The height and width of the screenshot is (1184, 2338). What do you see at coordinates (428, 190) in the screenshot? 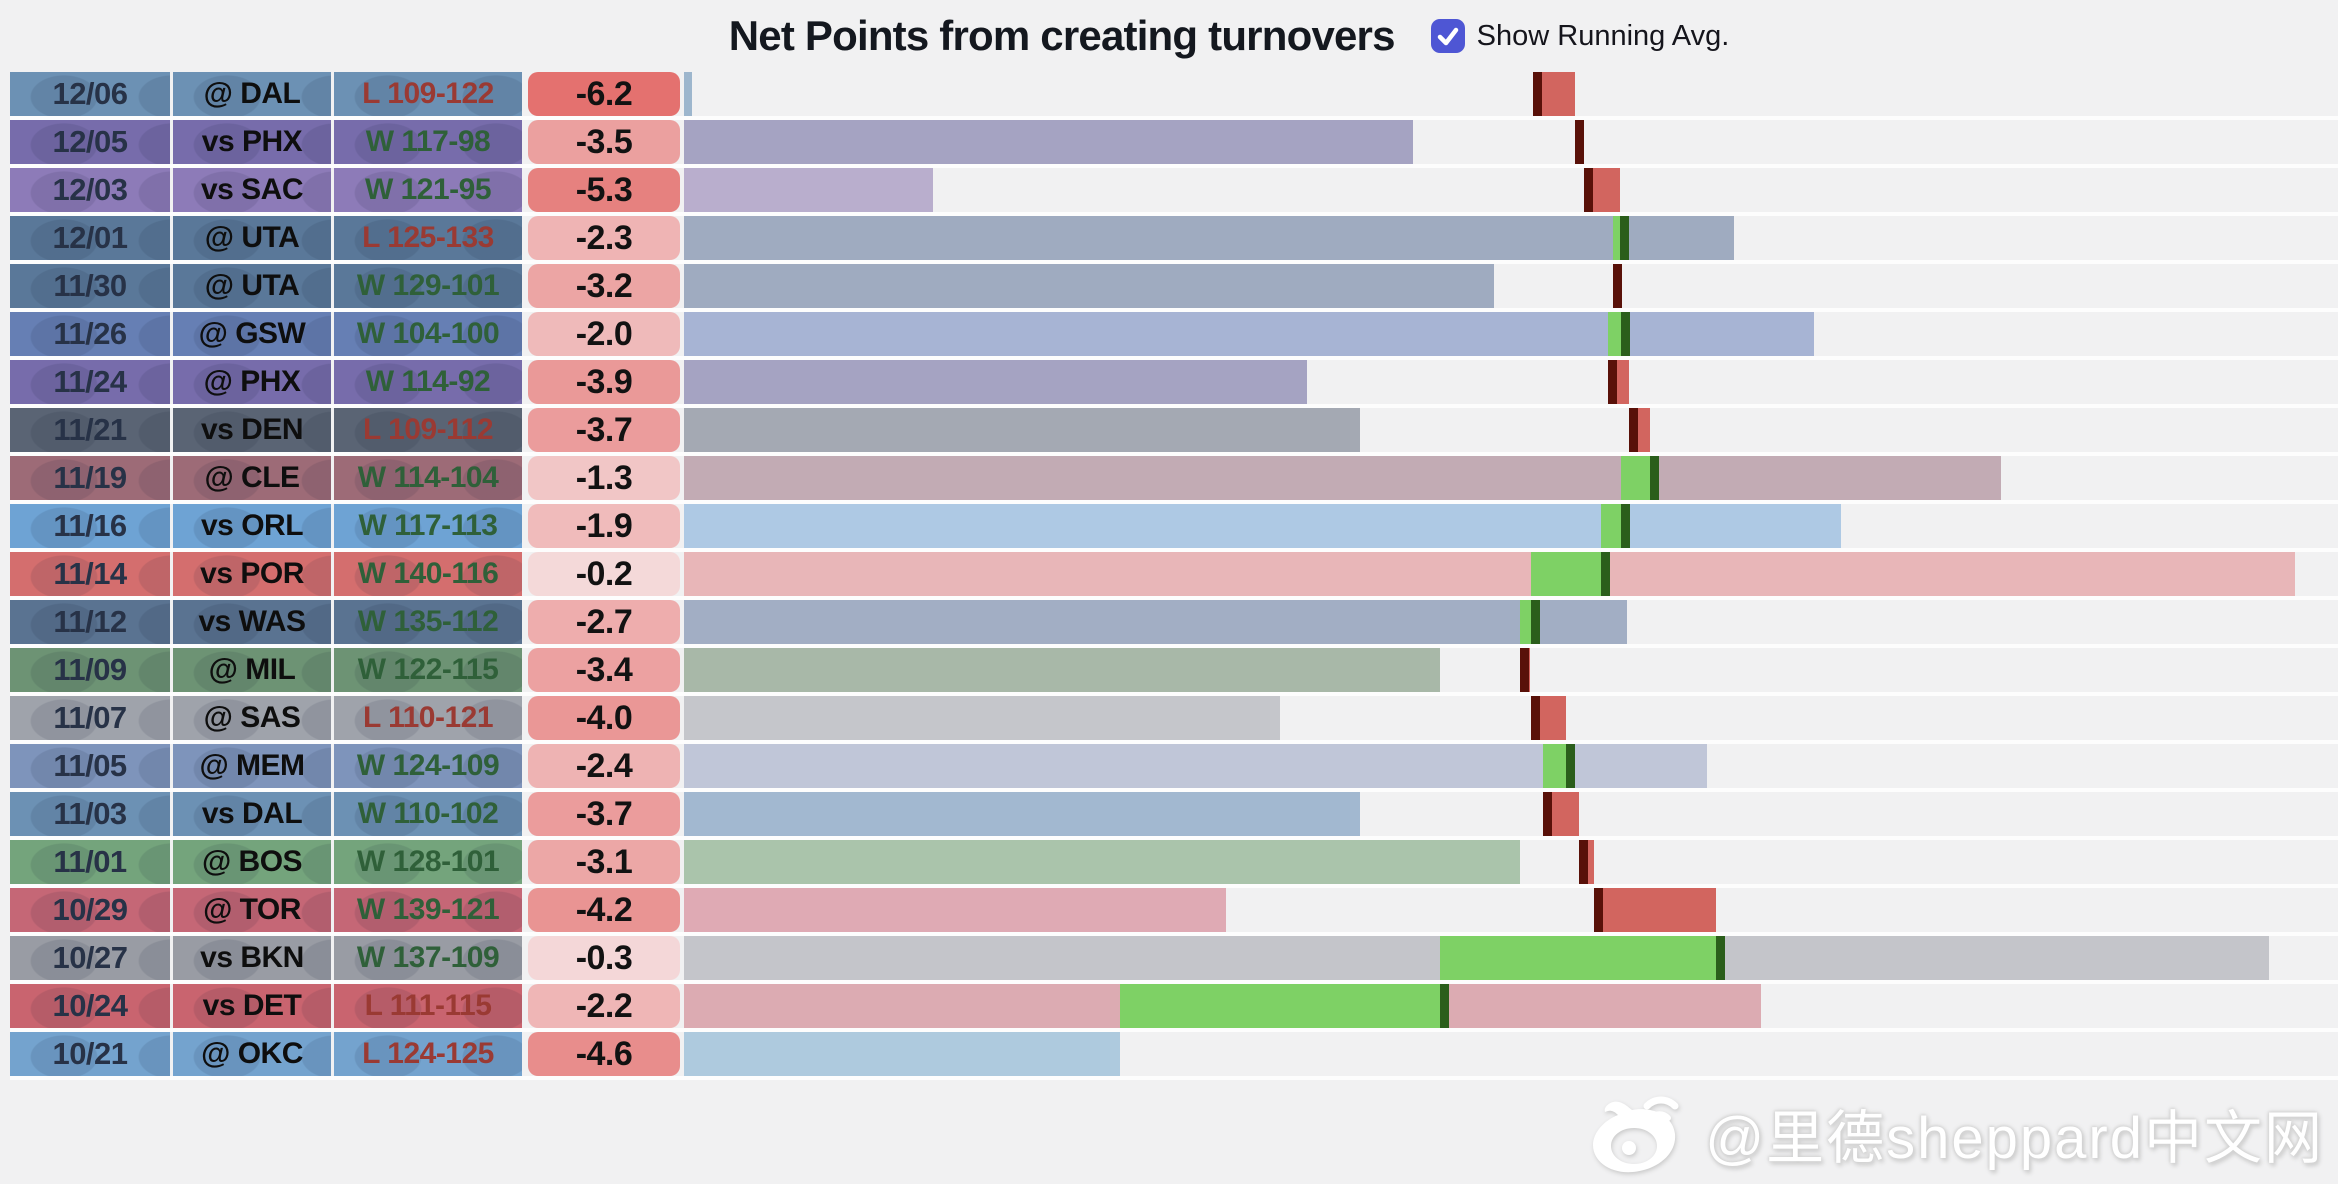
I see `game-result-win: W 121-95` at bounding box center [428, 190].